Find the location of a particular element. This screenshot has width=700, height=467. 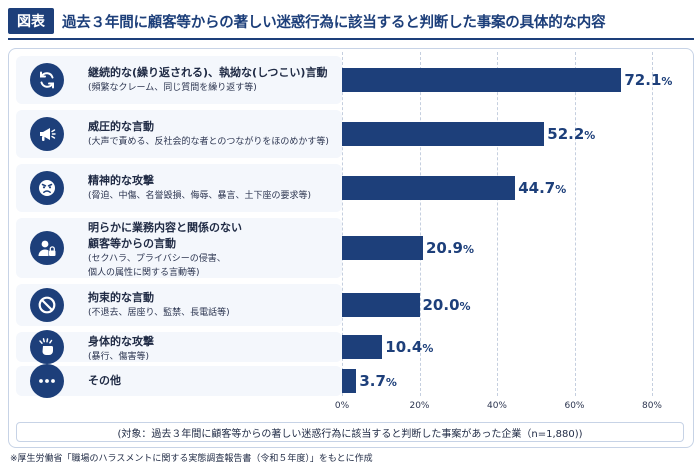

x-tick-label: 60% is located at coordinates (574, 406).